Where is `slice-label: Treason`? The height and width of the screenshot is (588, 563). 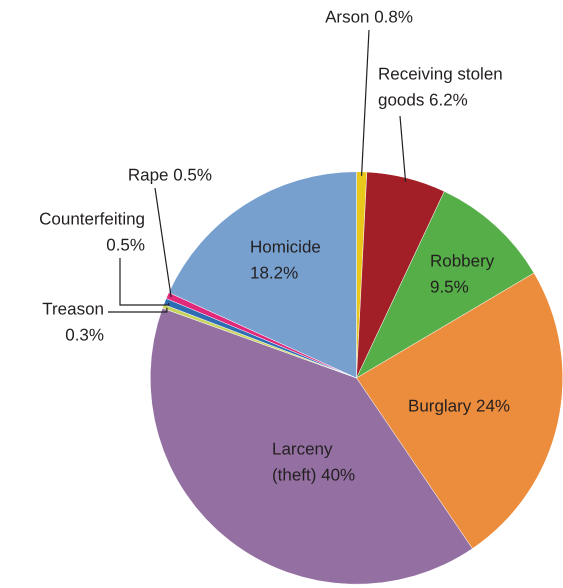 slice-label: Treason is located at coordinates (73, 309).